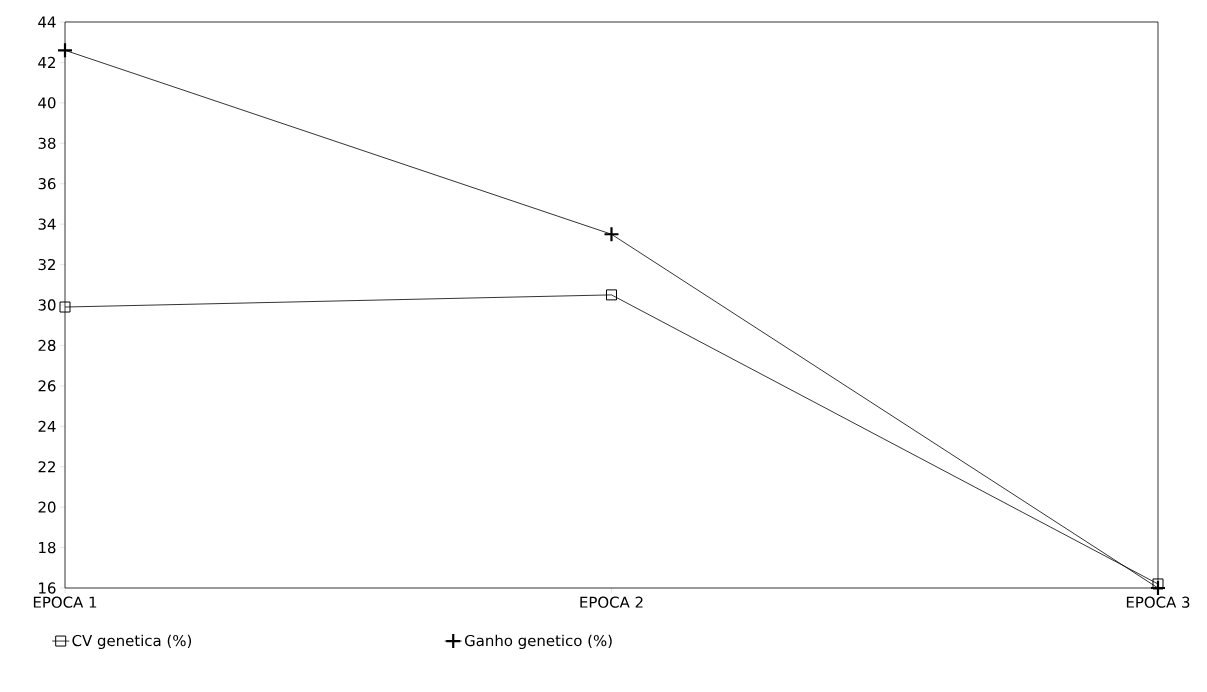 The width and height of the screenshot is (1207, 692). I want to click on y-tick-label: 40, so click(47, 103).